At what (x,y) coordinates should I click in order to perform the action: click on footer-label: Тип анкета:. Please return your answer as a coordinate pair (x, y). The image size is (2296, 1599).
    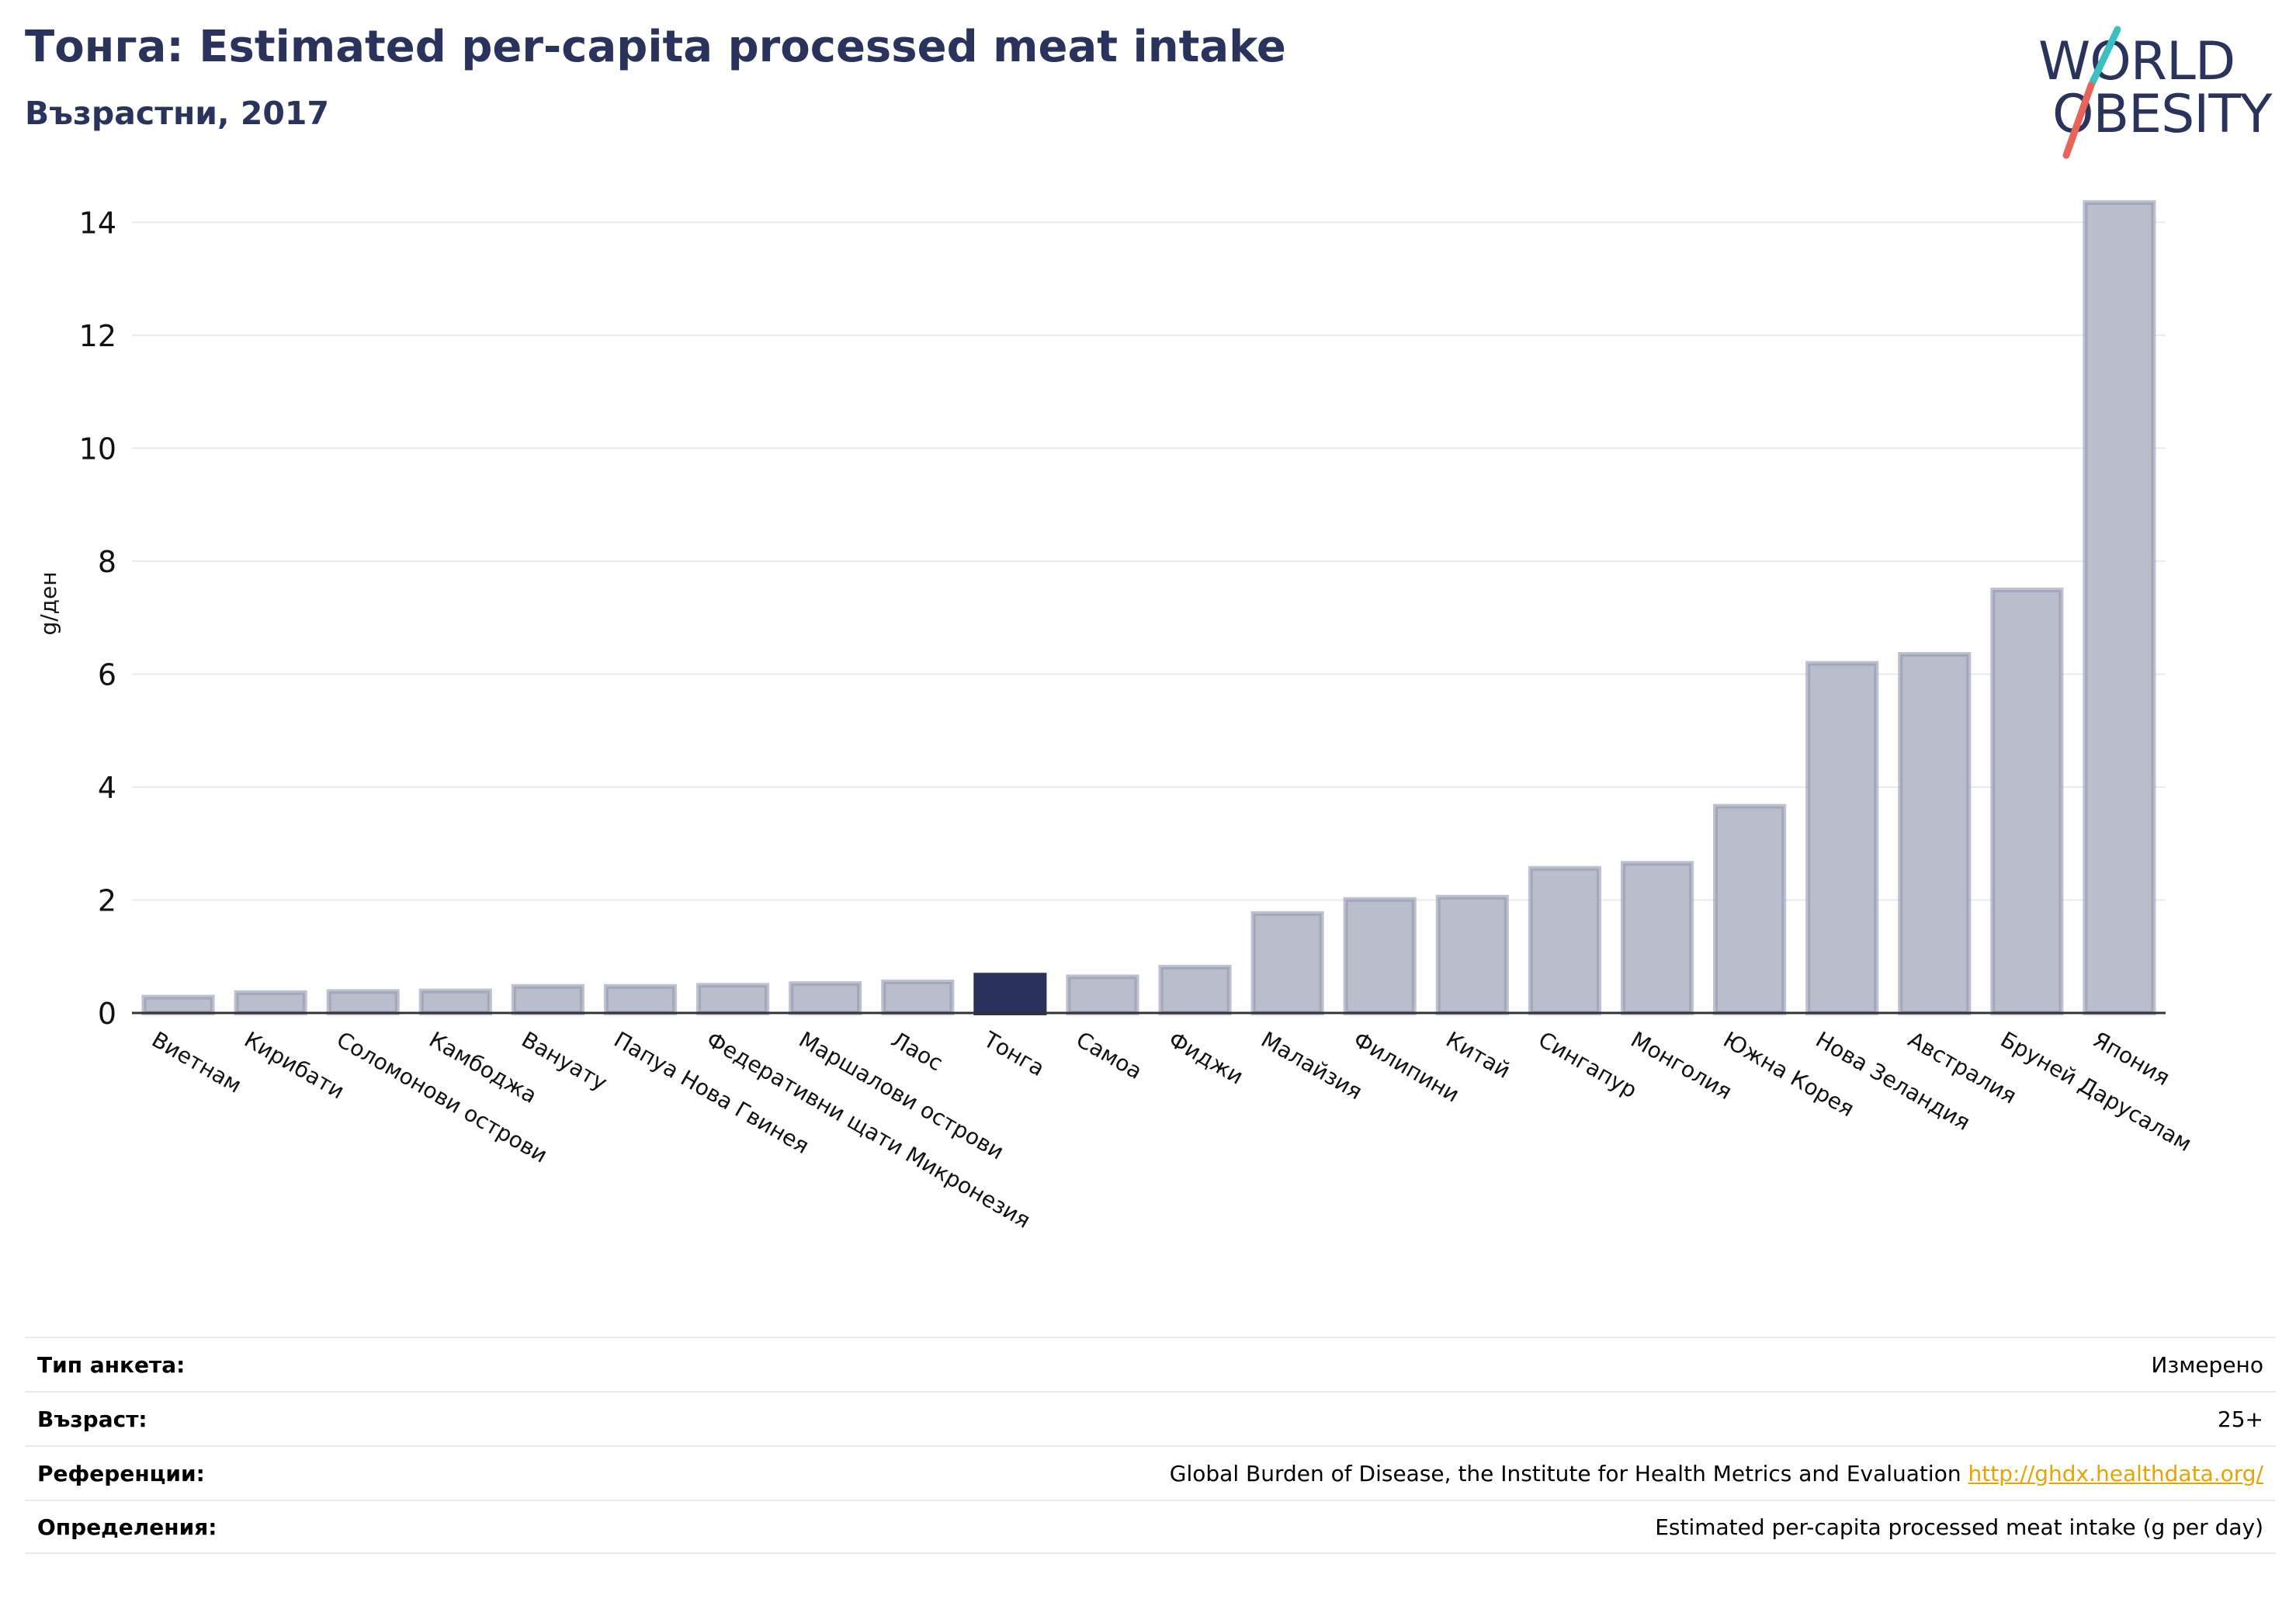
    Looking at the image, I should click on (112, 1364).